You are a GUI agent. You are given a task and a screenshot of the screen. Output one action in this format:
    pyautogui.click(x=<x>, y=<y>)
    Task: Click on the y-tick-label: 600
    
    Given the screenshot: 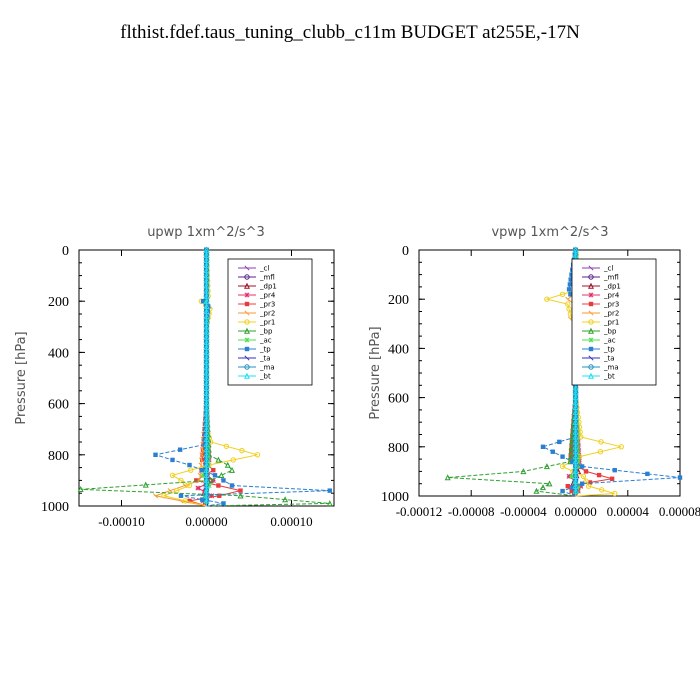 What is the action you would take?
    pyautogui.click(x=398, y=399)
    